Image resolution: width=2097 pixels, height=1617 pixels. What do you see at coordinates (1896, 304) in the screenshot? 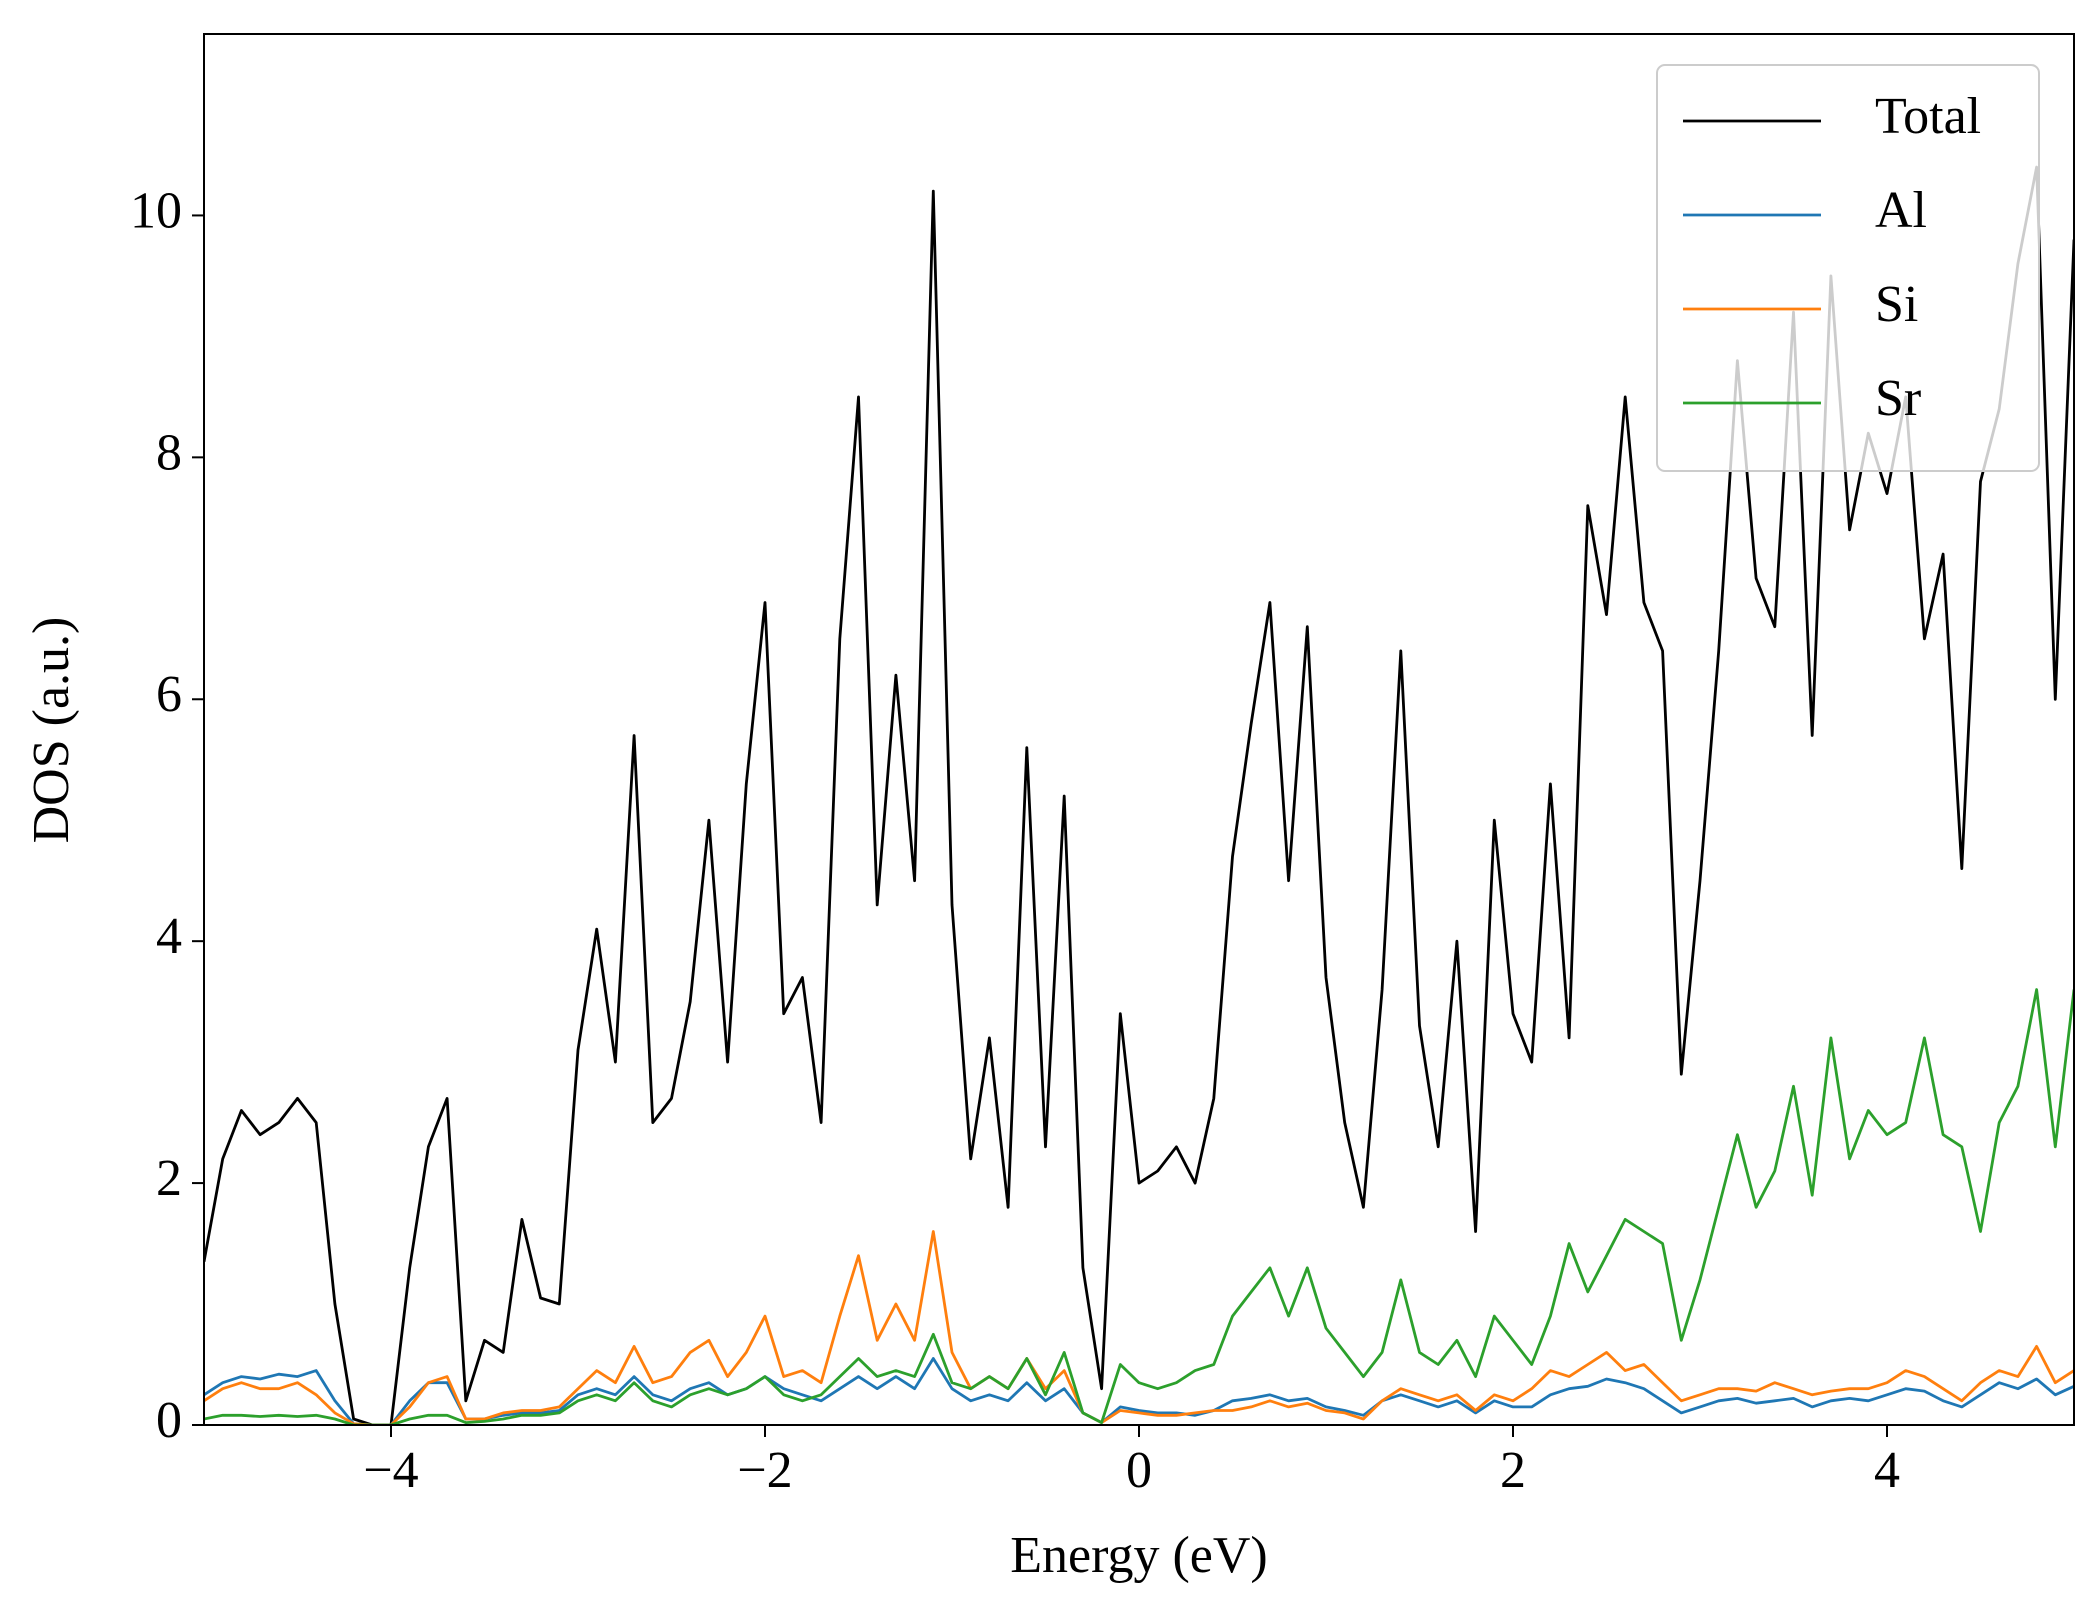
I see `legend-label: Si` at bounding box center [1896, 304].